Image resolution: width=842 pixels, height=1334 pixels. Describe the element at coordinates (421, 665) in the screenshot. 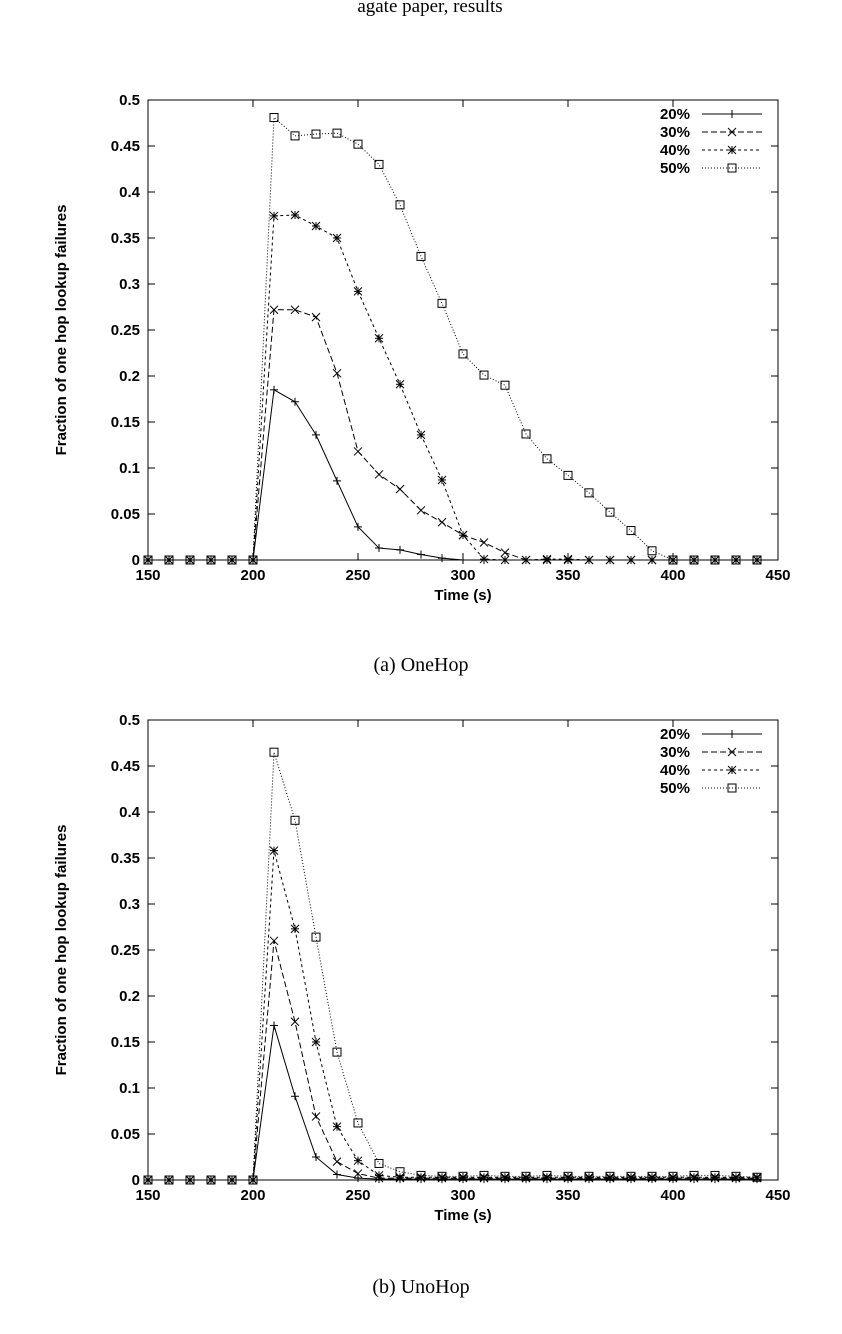

I see `caption-onehop: (a) OneHop` at that location.